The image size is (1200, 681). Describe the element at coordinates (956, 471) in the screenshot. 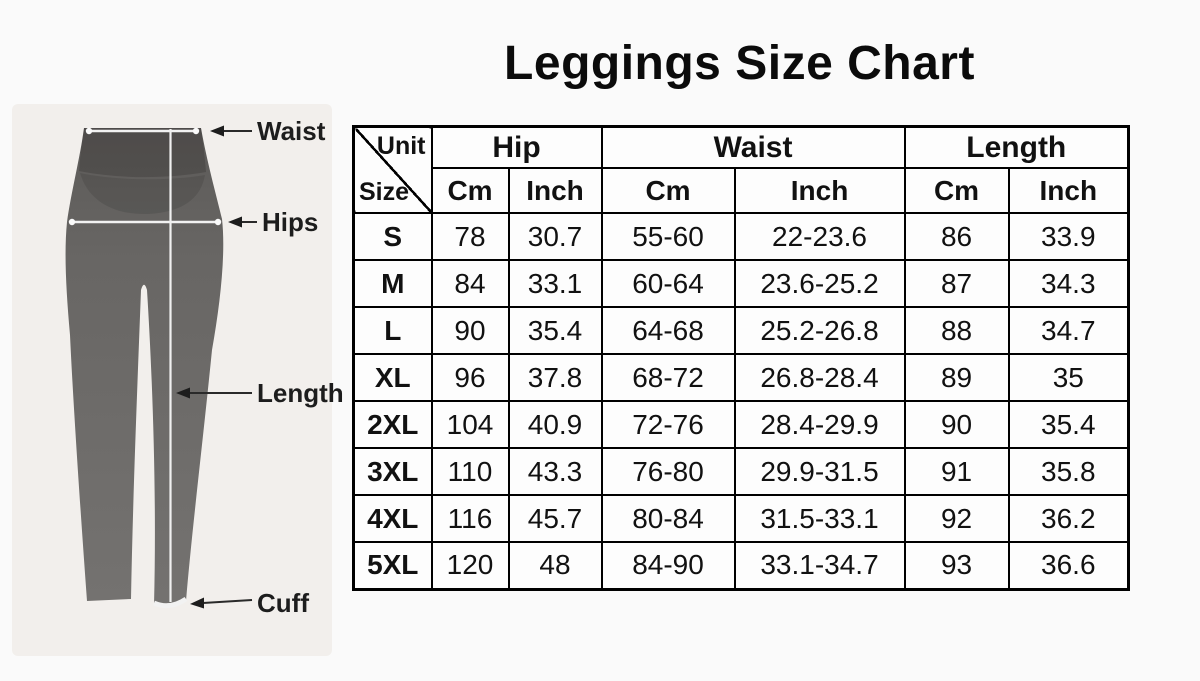

I see `length-cm-value: 91` at that location.